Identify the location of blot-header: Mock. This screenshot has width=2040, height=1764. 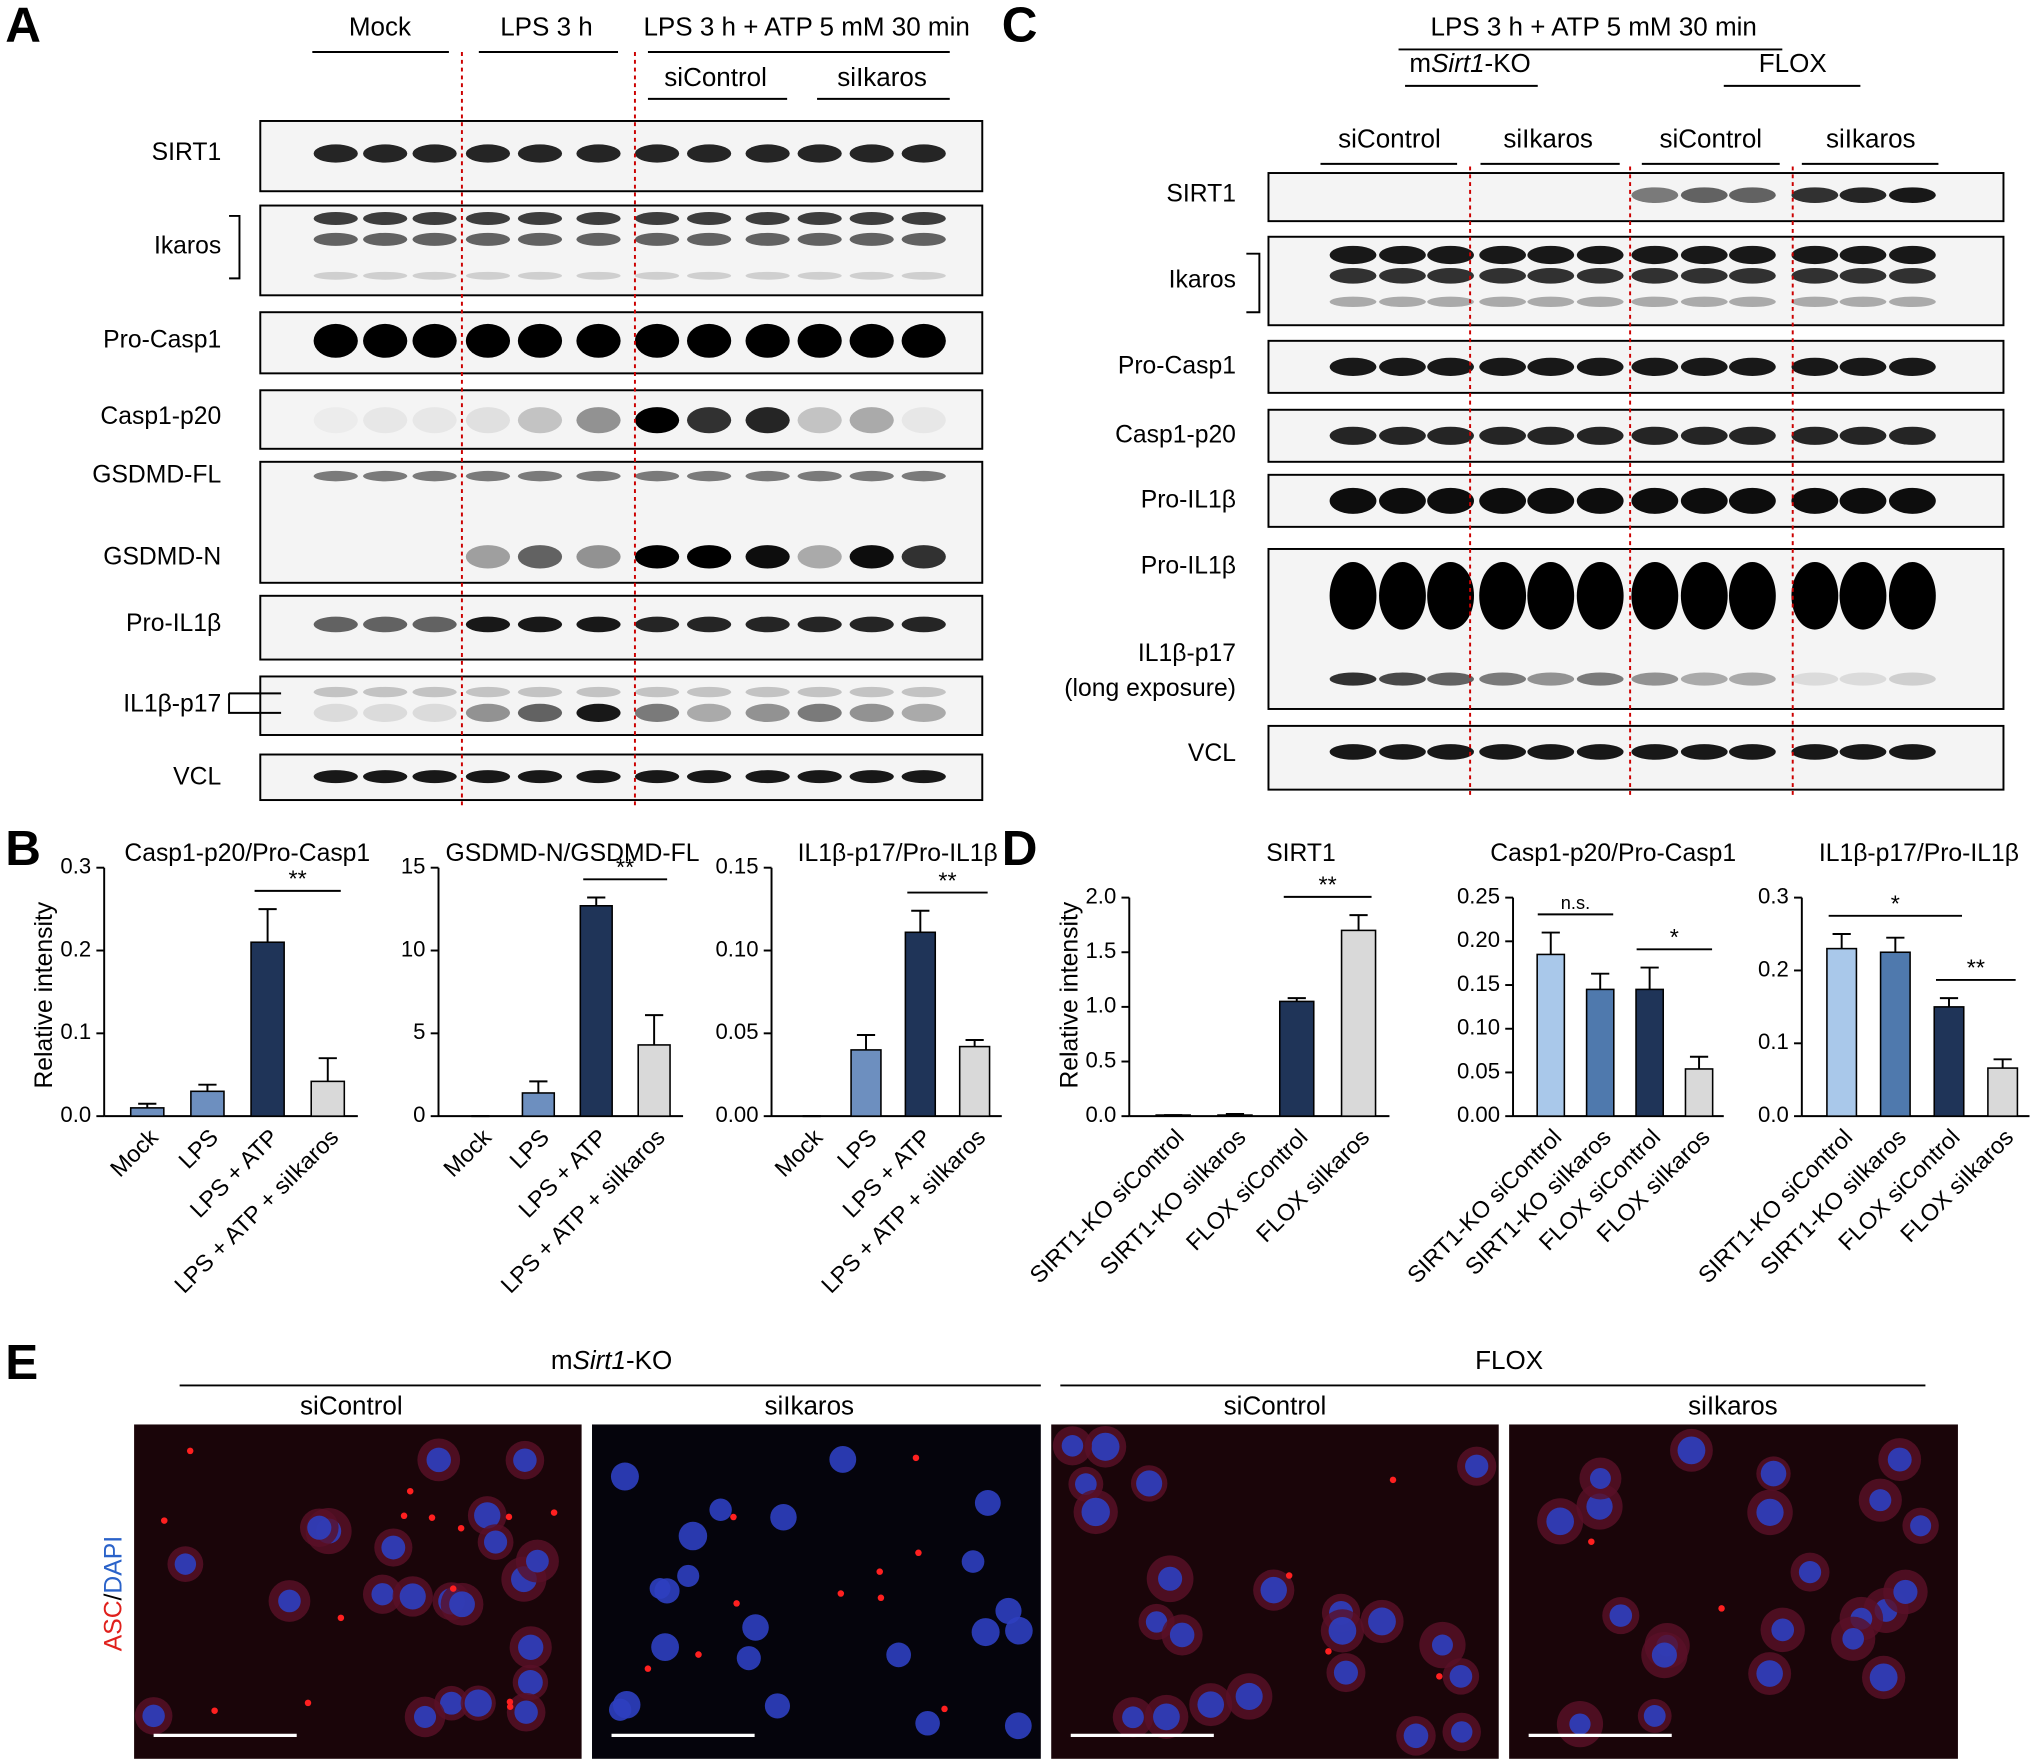
(380, 26).